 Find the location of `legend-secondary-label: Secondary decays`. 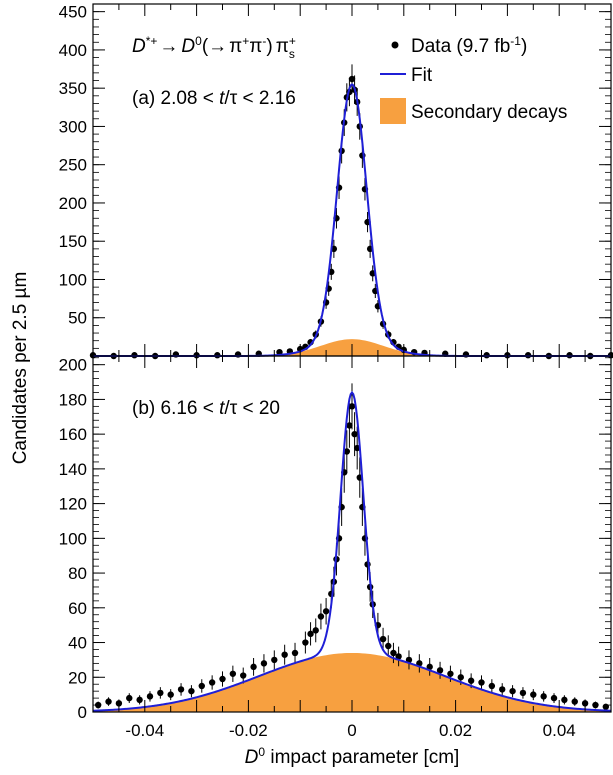

legend-secondary-label: Secondary decays is located at coordinates (489, 112).